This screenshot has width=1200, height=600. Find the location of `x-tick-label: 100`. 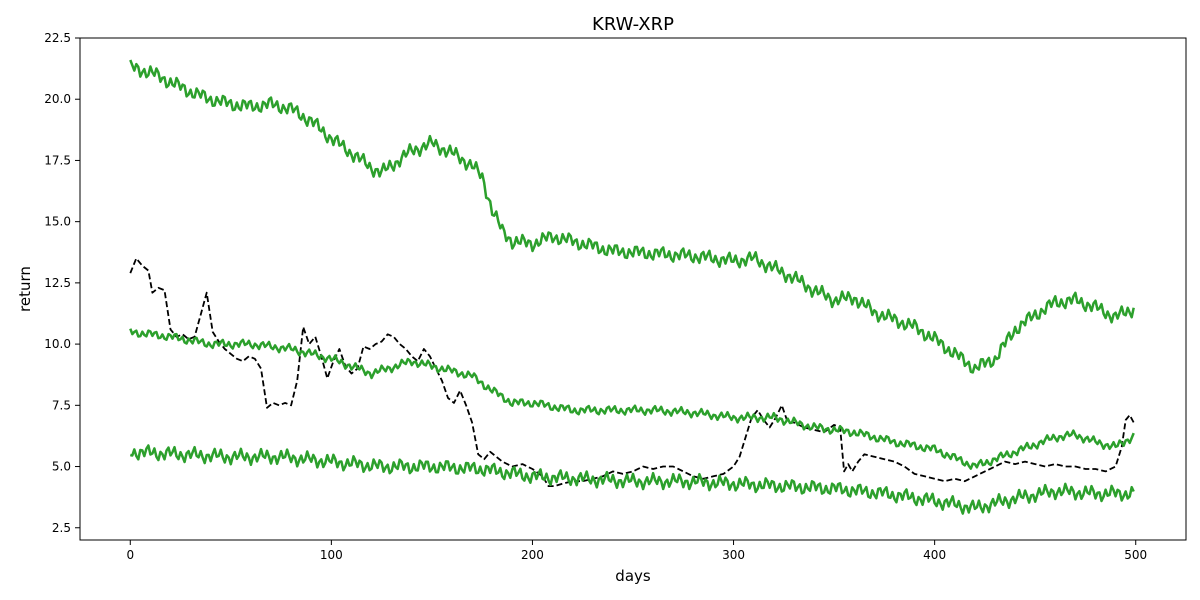

x-tick-label: 100 is located at coordinates (331, 555).